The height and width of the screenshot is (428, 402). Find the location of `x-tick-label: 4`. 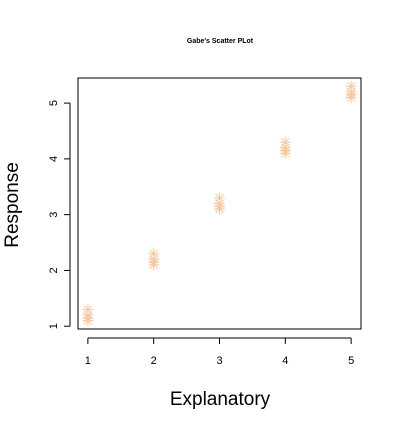

x-tick-label: 4 is located at coordinates (285, 361).